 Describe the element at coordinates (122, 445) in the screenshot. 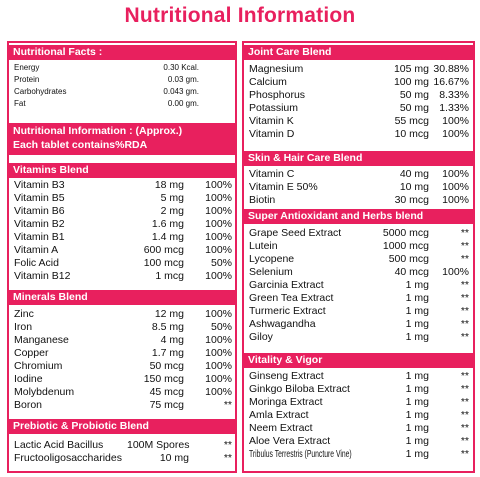

I see `table-row: Lactic Acid Bacillus 100M Spores **` at that location.